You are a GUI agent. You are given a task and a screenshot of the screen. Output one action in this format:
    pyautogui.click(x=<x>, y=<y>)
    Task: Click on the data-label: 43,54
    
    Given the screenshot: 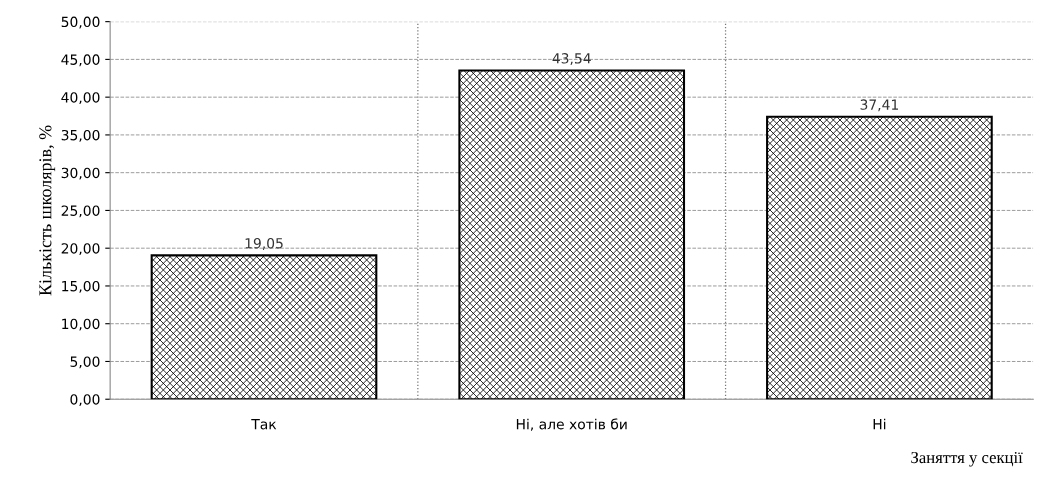 What is the action you would take?
    pyautogui.click(x=571, y=59)
    